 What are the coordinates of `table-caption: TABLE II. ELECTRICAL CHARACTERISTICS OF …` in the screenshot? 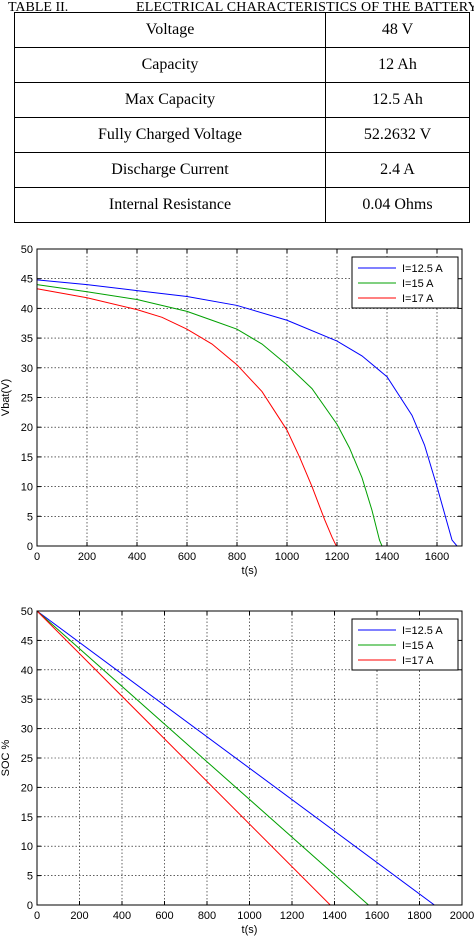 It's located at (241, 8).